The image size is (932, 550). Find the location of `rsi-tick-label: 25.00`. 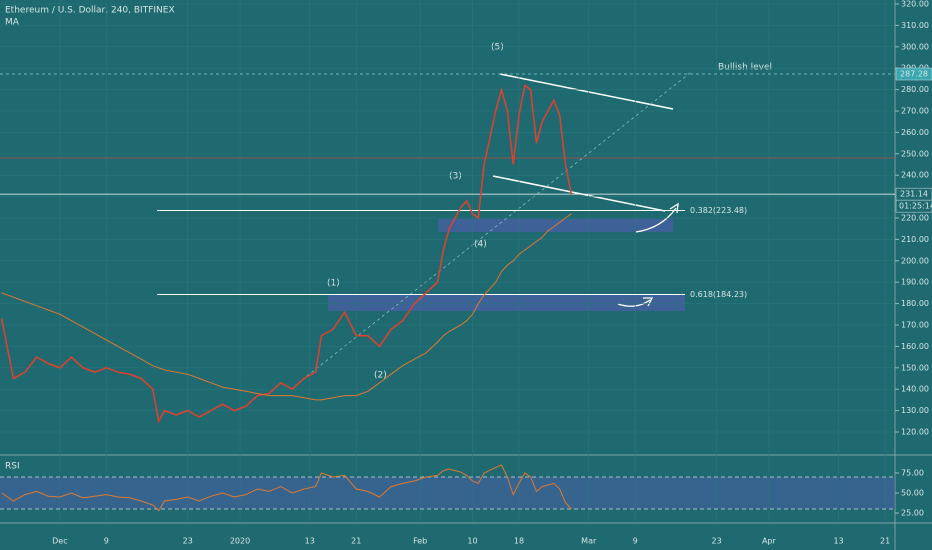

rsi-tick-label: 25.00 is located at coordinates (912, 513).